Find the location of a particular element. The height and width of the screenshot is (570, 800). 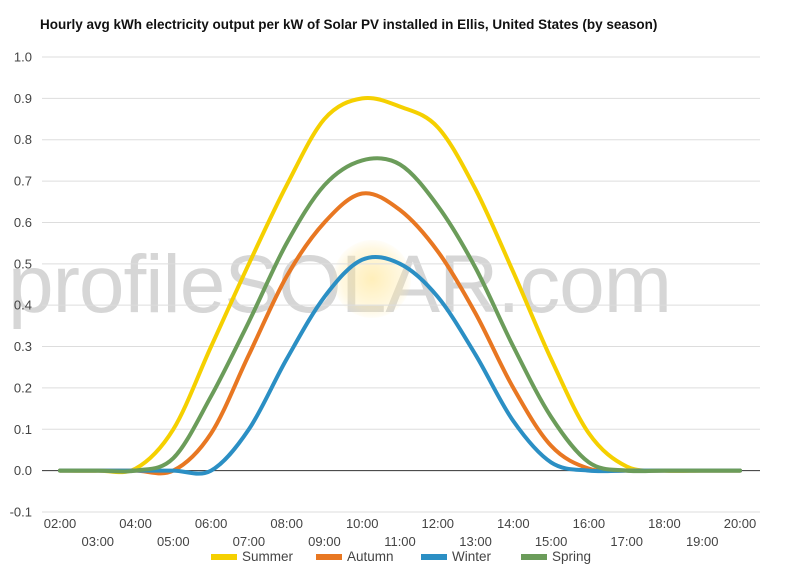

legend-label: Summer is located at coordinates (268, 556).